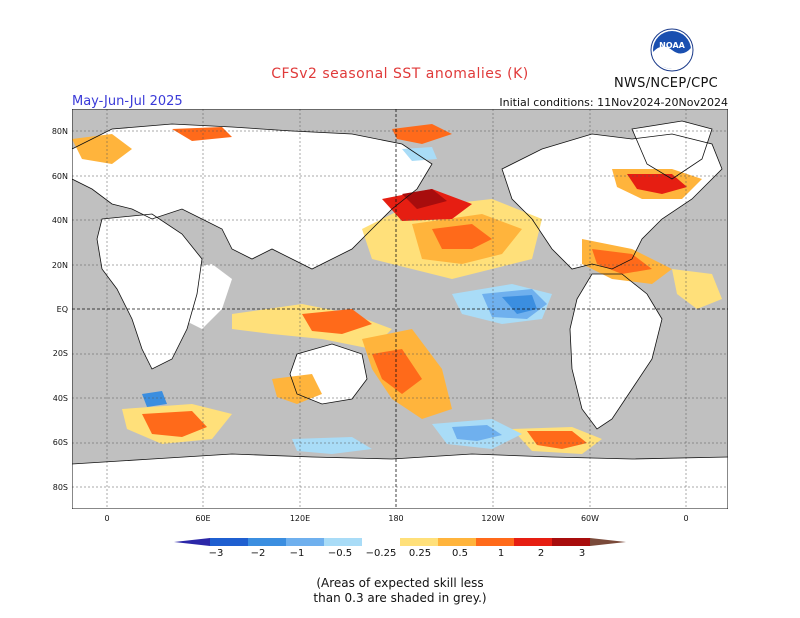 This screenshot has height=618, width=800. I want to click on chart-title: CFSv2 seasonal SST anomalies (K), so click(400, 74).